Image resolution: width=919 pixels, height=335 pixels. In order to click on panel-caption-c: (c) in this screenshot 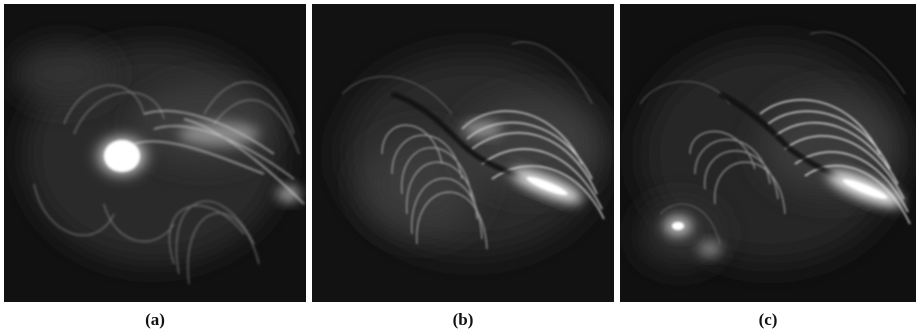, I will do `click(768, 319)`.